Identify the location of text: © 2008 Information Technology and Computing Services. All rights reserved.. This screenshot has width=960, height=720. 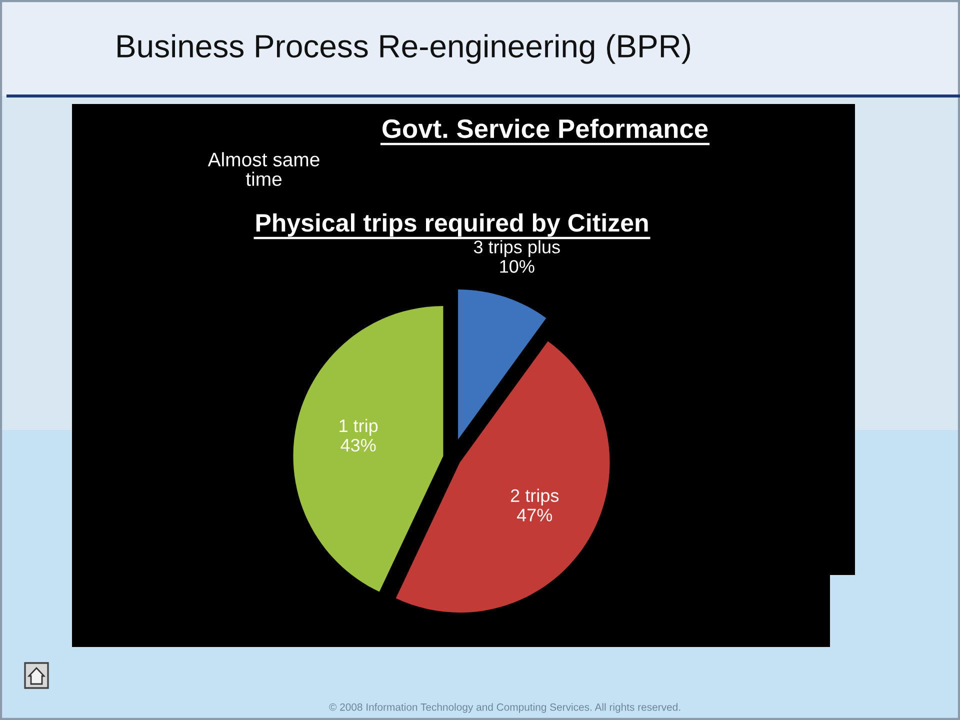
(504, 708).